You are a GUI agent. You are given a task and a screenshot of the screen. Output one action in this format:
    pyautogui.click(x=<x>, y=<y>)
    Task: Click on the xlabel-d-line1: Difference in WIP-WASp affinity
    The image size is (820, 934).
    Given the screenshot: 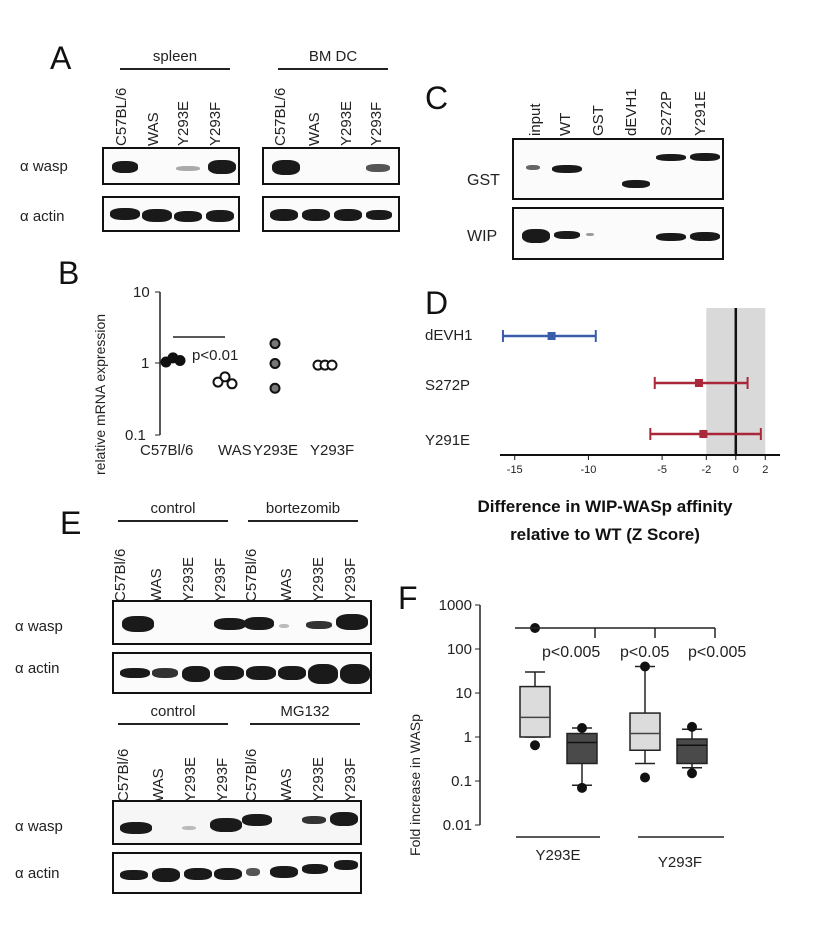 What is the action you would take?
    pyautogui.click(x=605, y=506)
    